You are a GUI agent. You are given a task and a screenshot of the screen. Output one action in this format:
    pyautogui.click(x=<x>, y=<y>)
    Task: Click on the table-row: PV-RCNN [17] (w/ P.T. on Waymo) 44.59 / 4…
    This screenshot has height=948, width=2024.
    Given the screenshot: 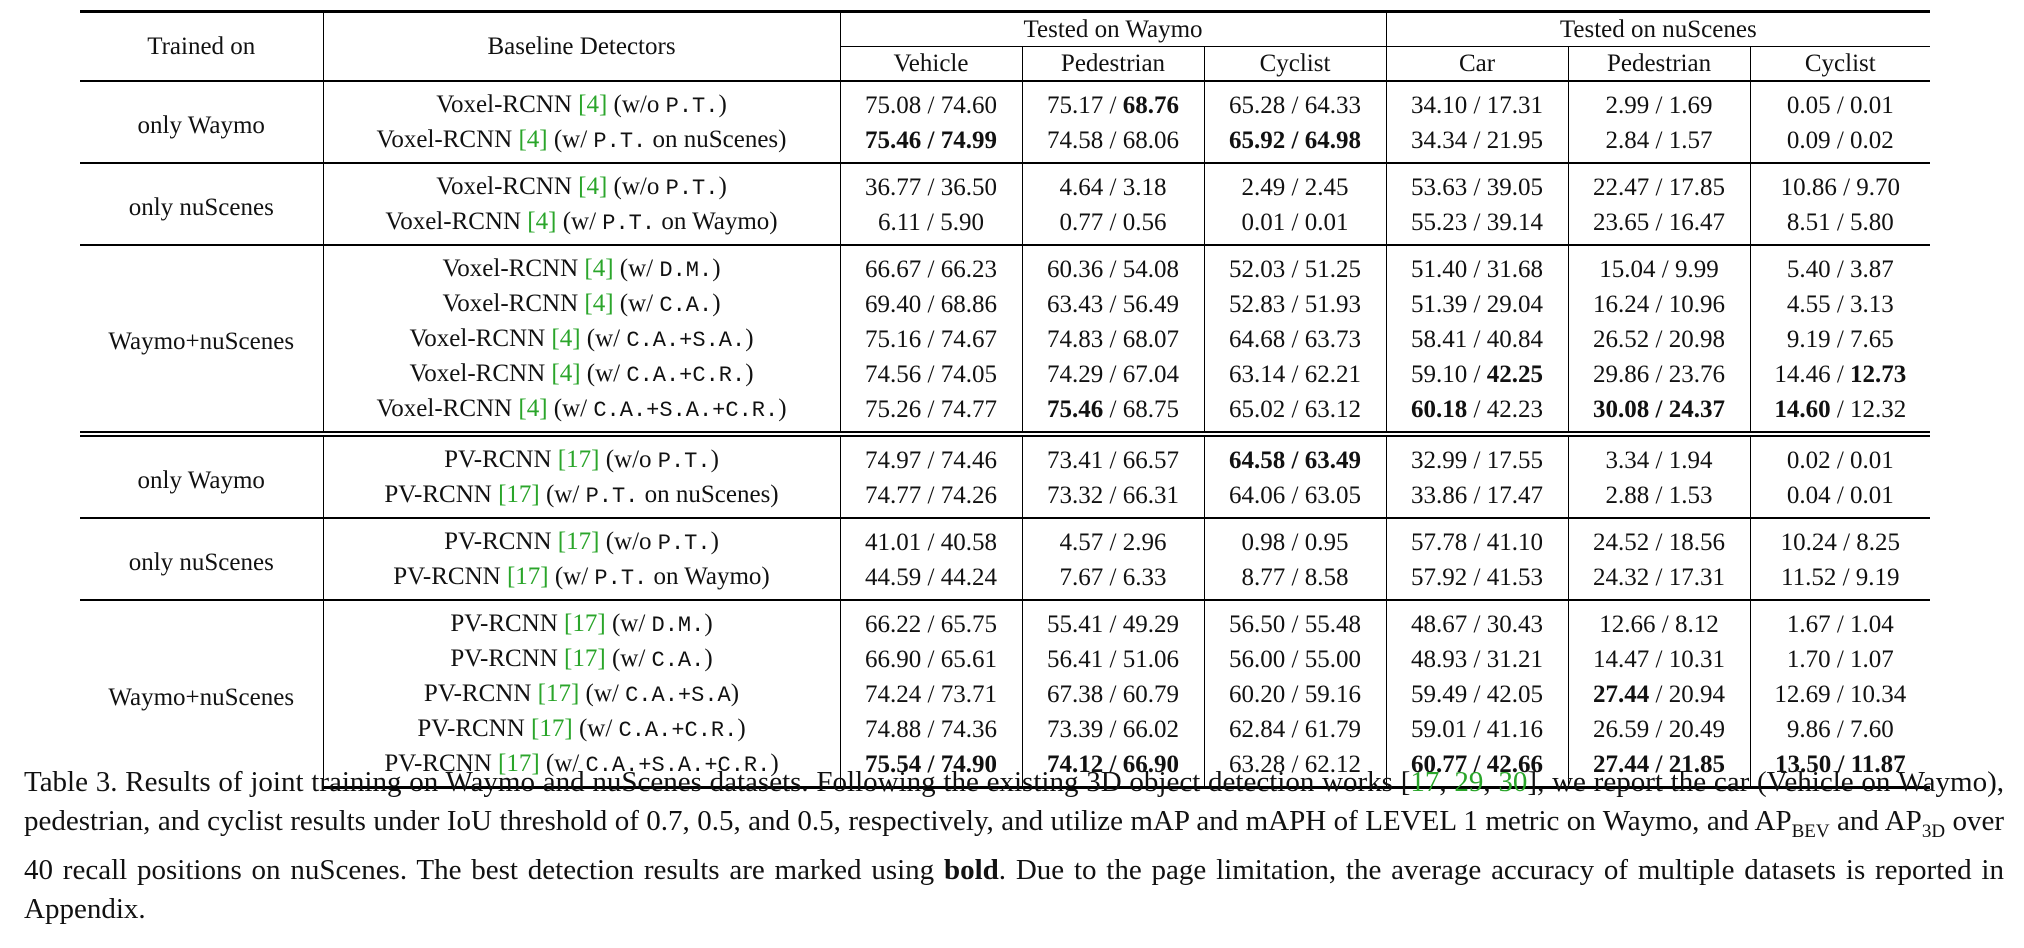 What is the action you would take?
    pyautogui.click(x=1005, y=580)
    